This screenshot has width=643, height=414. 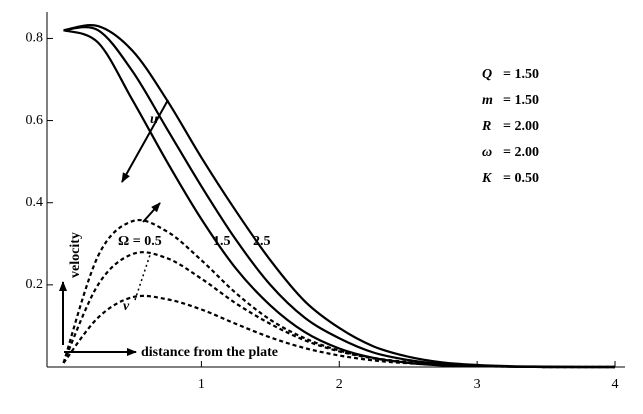 I want to click on parameters: Q = 1.50 m = 1.50 R = 2.00 ω = 2.00 K = 0.50, so click(x=510, y=126).